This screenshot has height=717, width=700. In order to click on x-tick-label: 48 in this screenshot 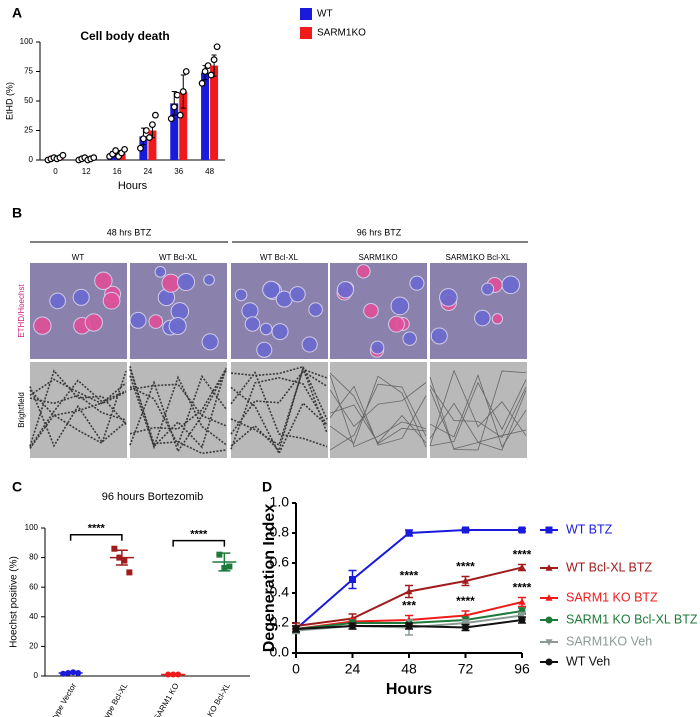, I will do `click(209, 171)`.